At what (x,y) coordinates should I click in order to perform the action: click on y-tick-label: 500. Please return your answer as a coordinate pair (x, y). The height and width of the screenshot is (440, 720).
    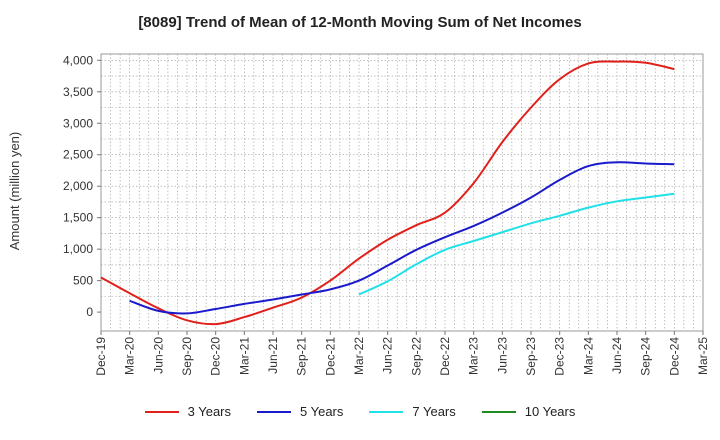
    Looking at the image, I should click on (83, 281).